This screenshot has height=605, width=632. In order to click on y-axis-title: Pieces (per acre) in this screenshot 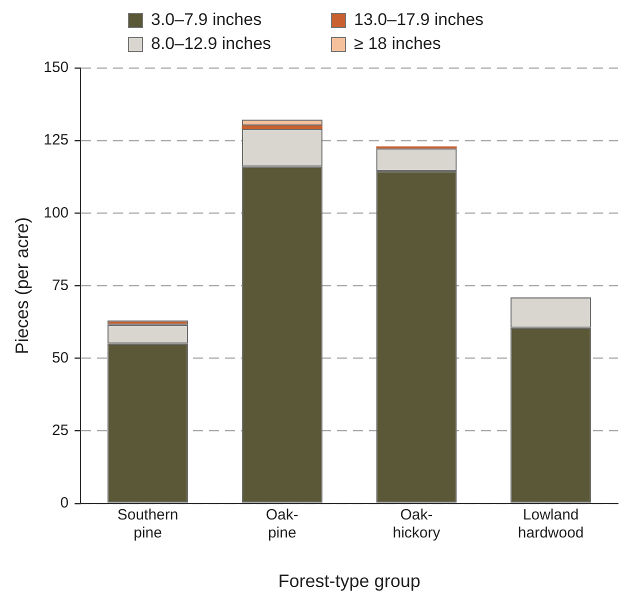, I will do `click(22, 285)`.